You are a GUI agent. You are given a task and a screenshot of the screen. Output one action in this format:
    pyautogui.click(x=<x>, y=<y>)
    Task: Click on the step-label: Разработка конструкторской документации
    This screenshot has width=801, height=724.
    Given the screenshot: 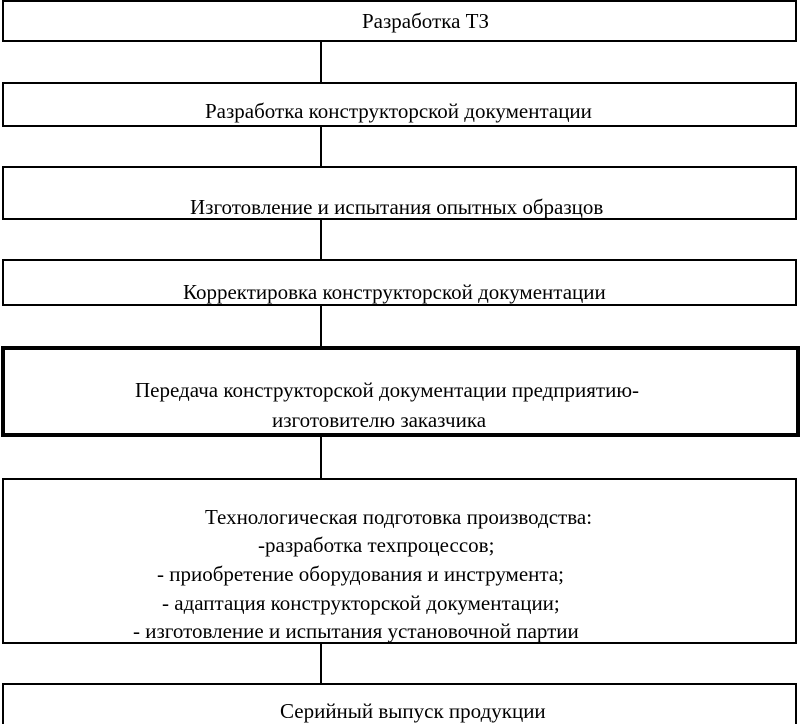 What is the action you would take?
    pyautogui.click(x=398, y=111)
    